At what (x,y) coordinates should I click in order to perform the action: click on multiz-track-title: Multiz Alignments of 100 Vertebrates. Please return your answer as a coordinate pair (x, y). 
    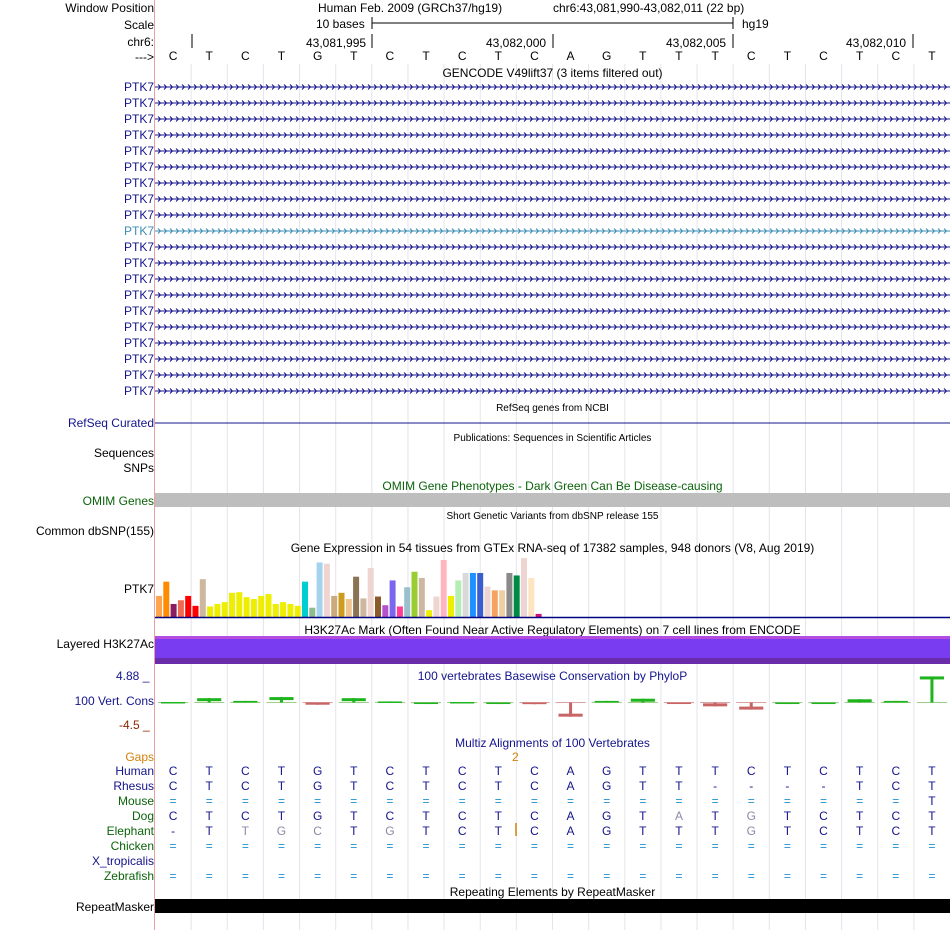
    Looking at the image, I should click on (552, 743).